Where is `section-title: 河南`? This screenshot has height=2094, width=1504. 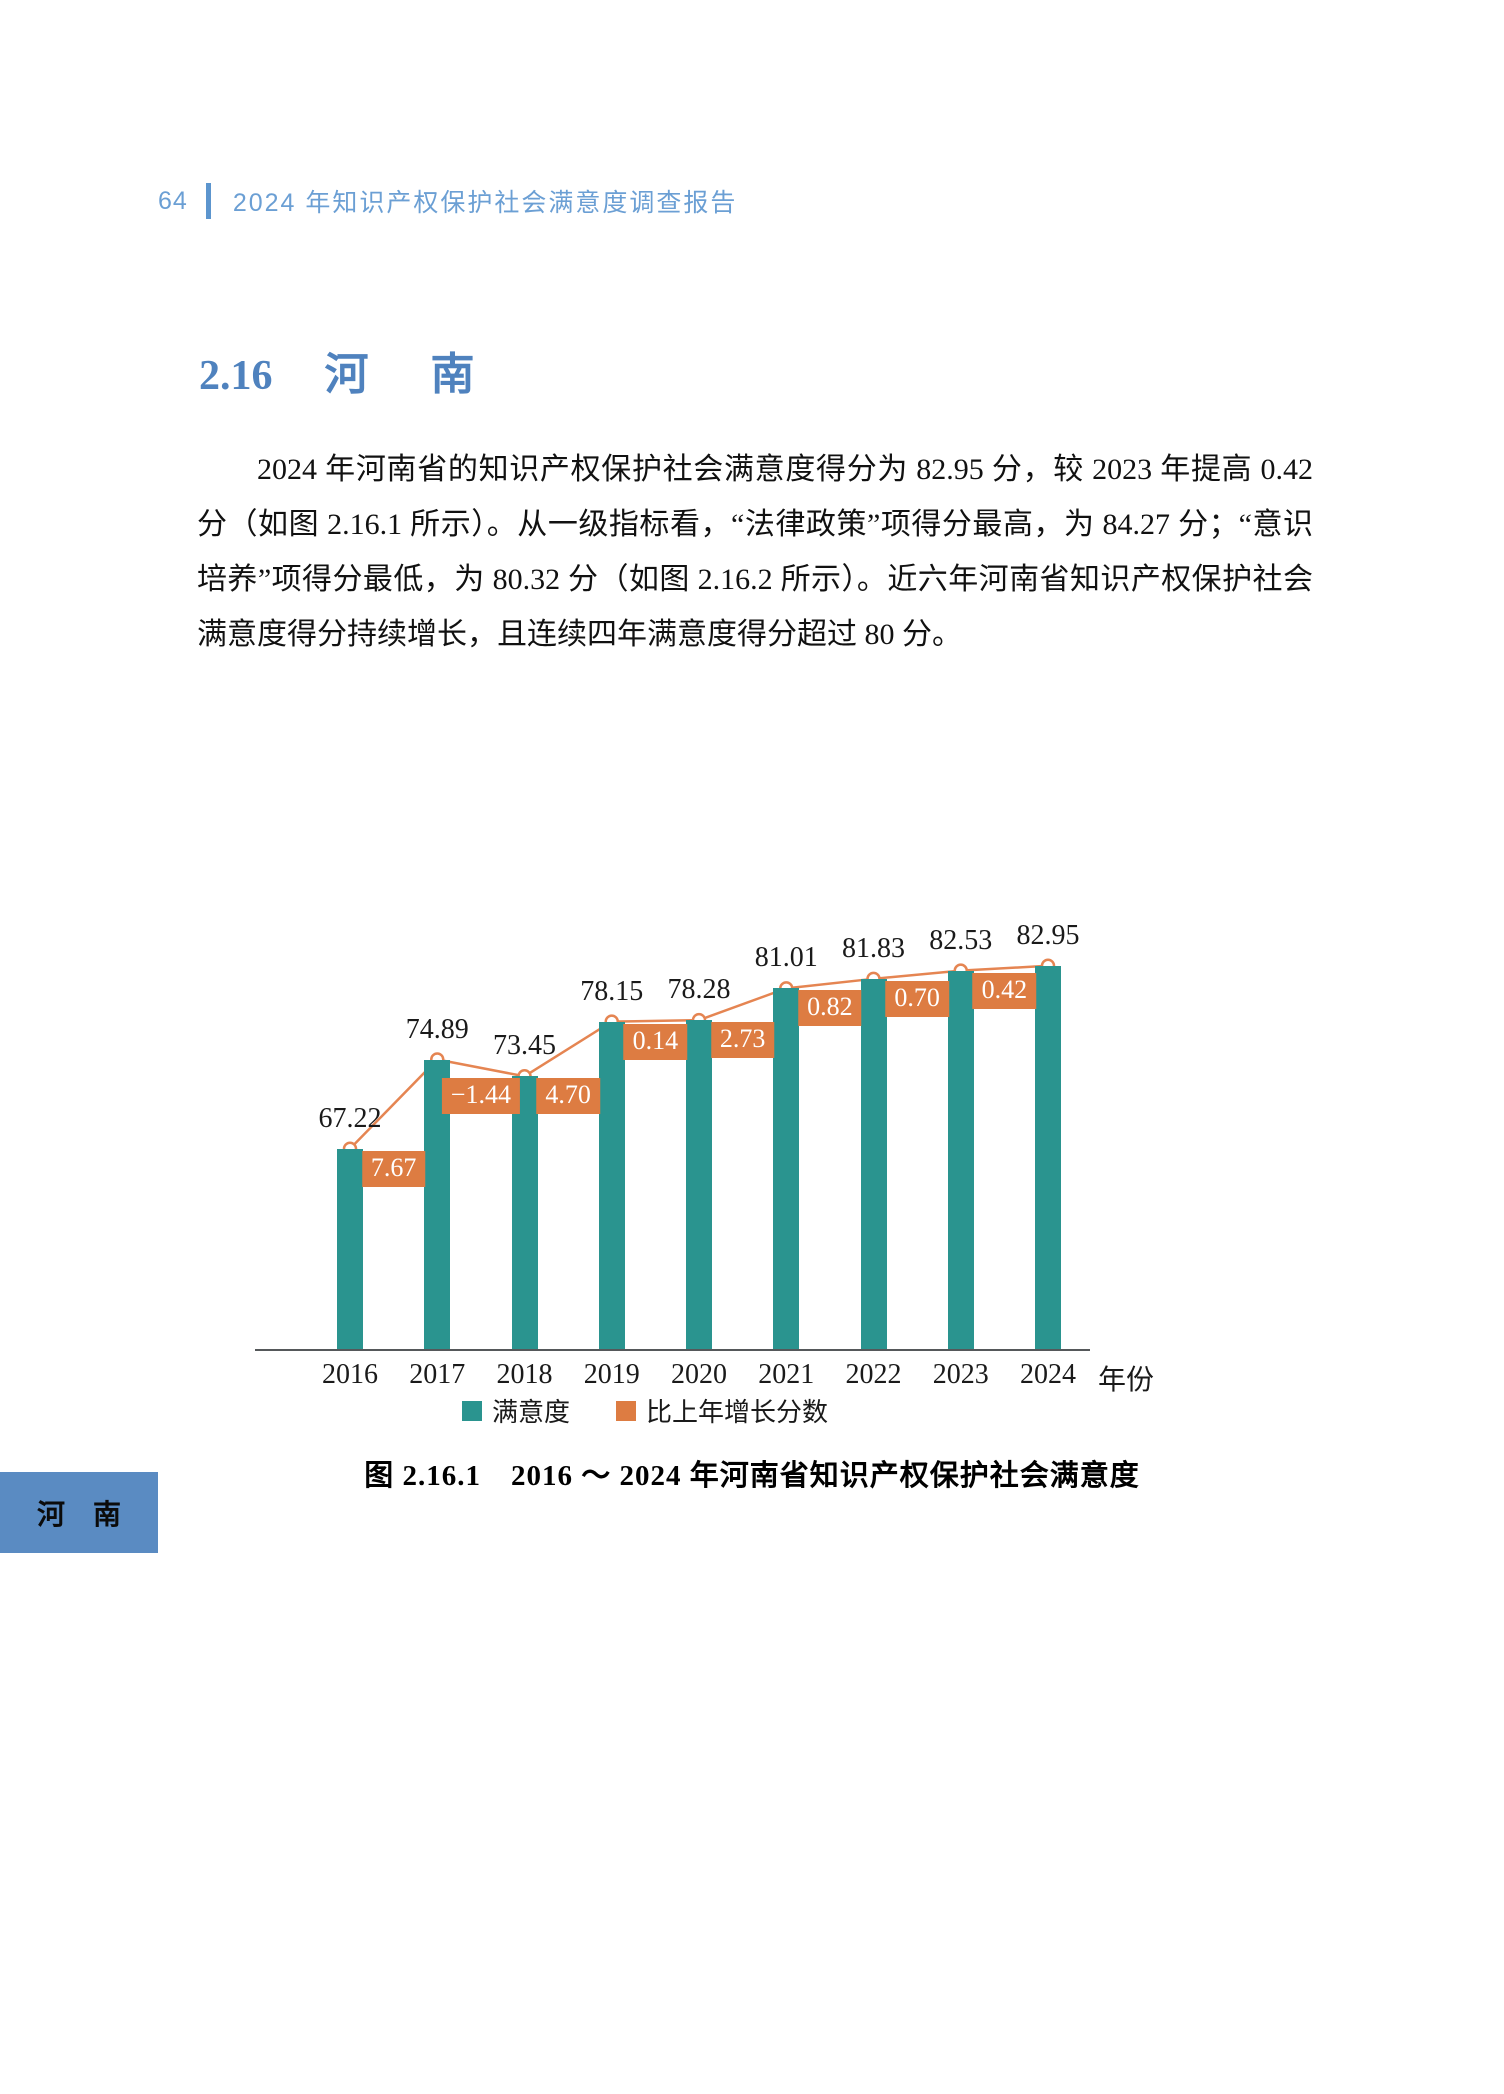 section-title: 河南 is located at coordinates (430, 374).